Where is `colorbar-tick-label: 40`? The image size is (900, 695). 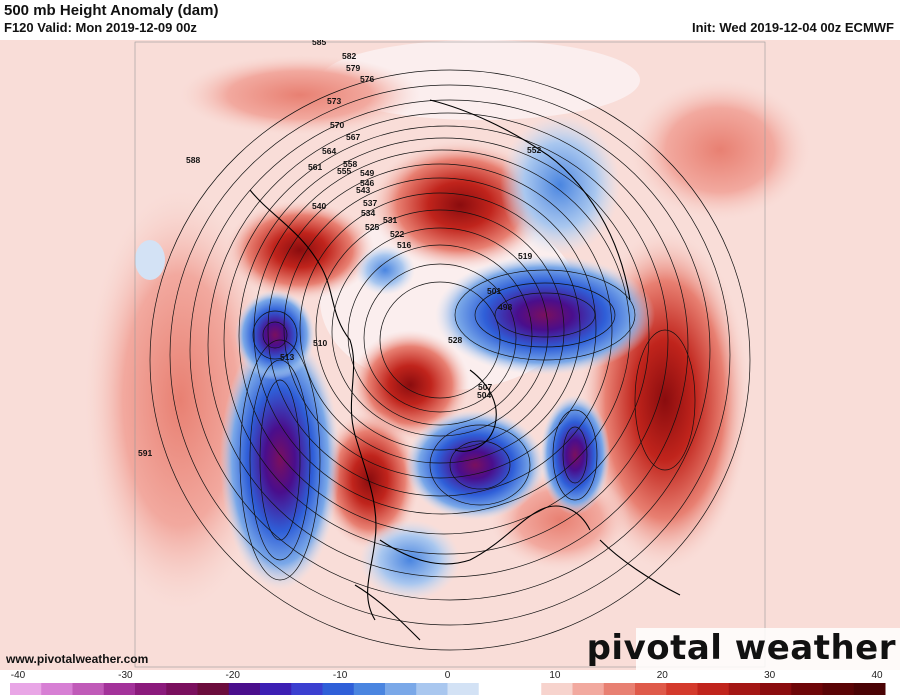
colorbar-tick-label: 40 is located at coordinates (877, 675).